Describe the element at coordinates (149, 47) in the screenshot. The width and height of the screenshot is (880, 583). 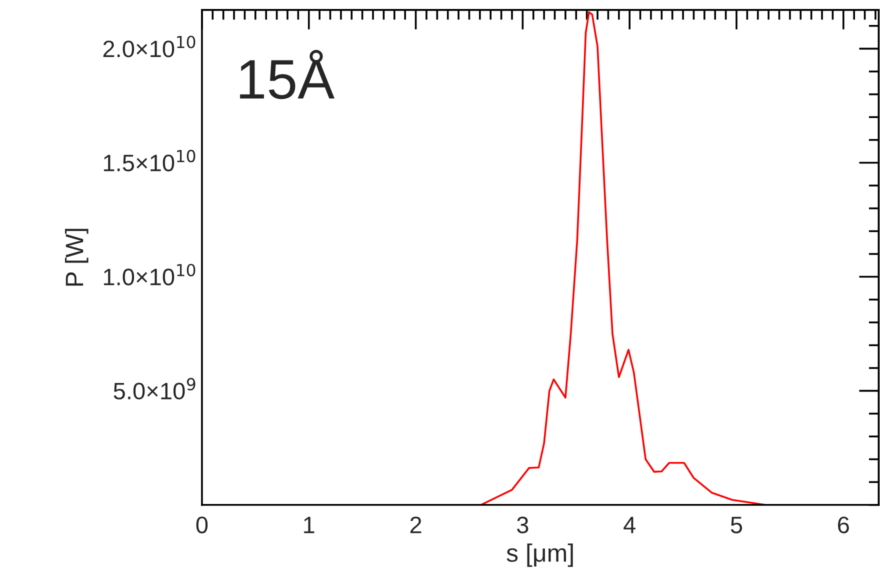
I see `y-tick-label: 2.0×10$^{10}$` at that location.